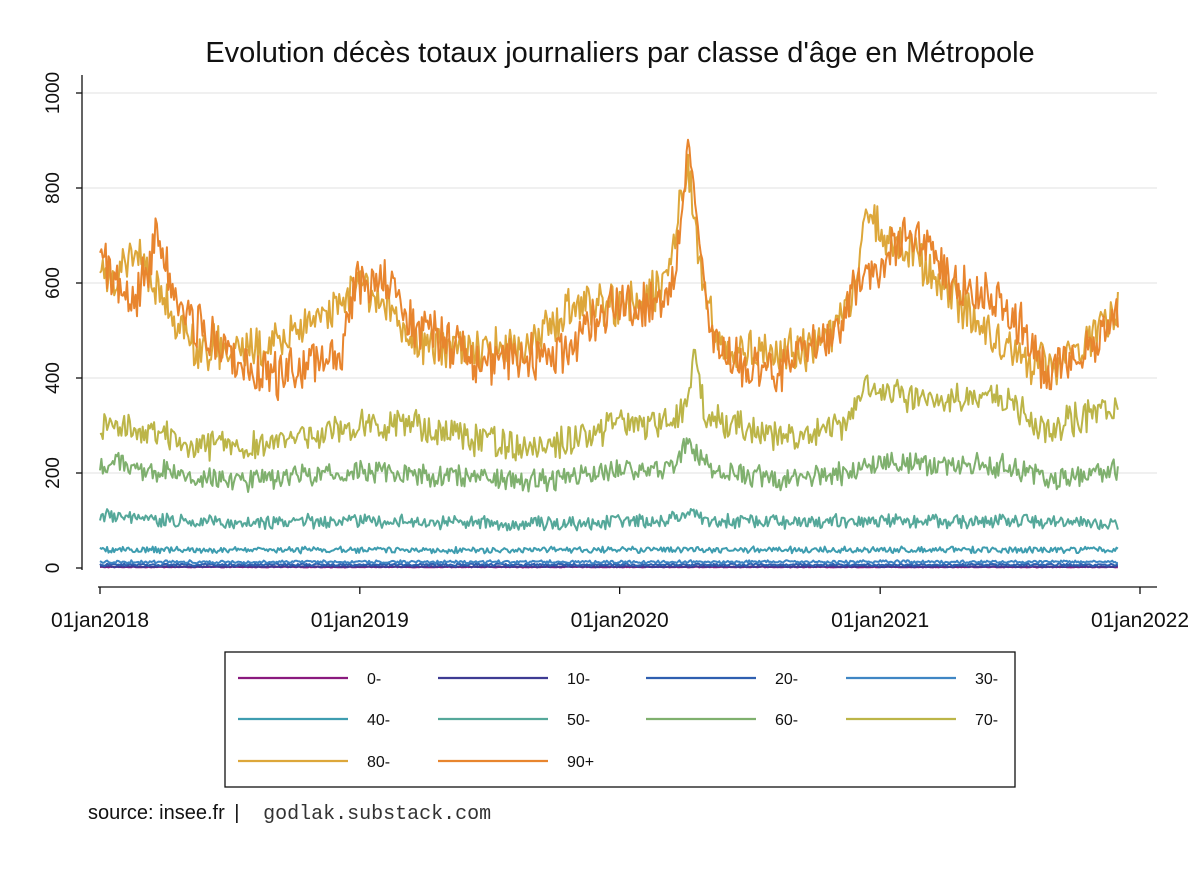  Describe the element at coordinates (580, 762) in the screenshot. I see `legend-label-9: 90+` at that location.